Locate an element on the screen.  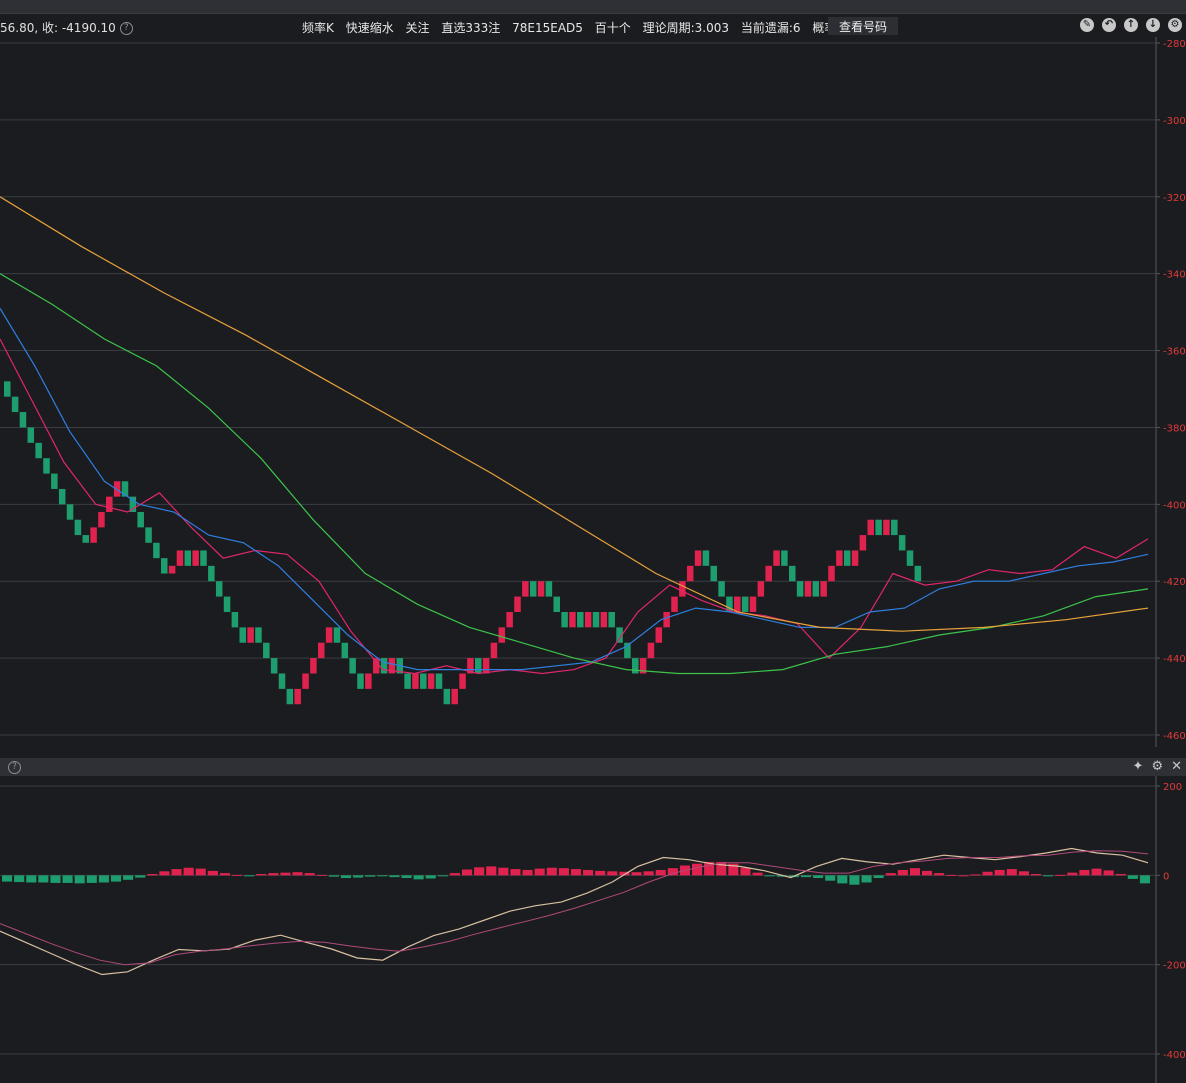
pen-icon: ✎ is located at coordinates (1087, 25).